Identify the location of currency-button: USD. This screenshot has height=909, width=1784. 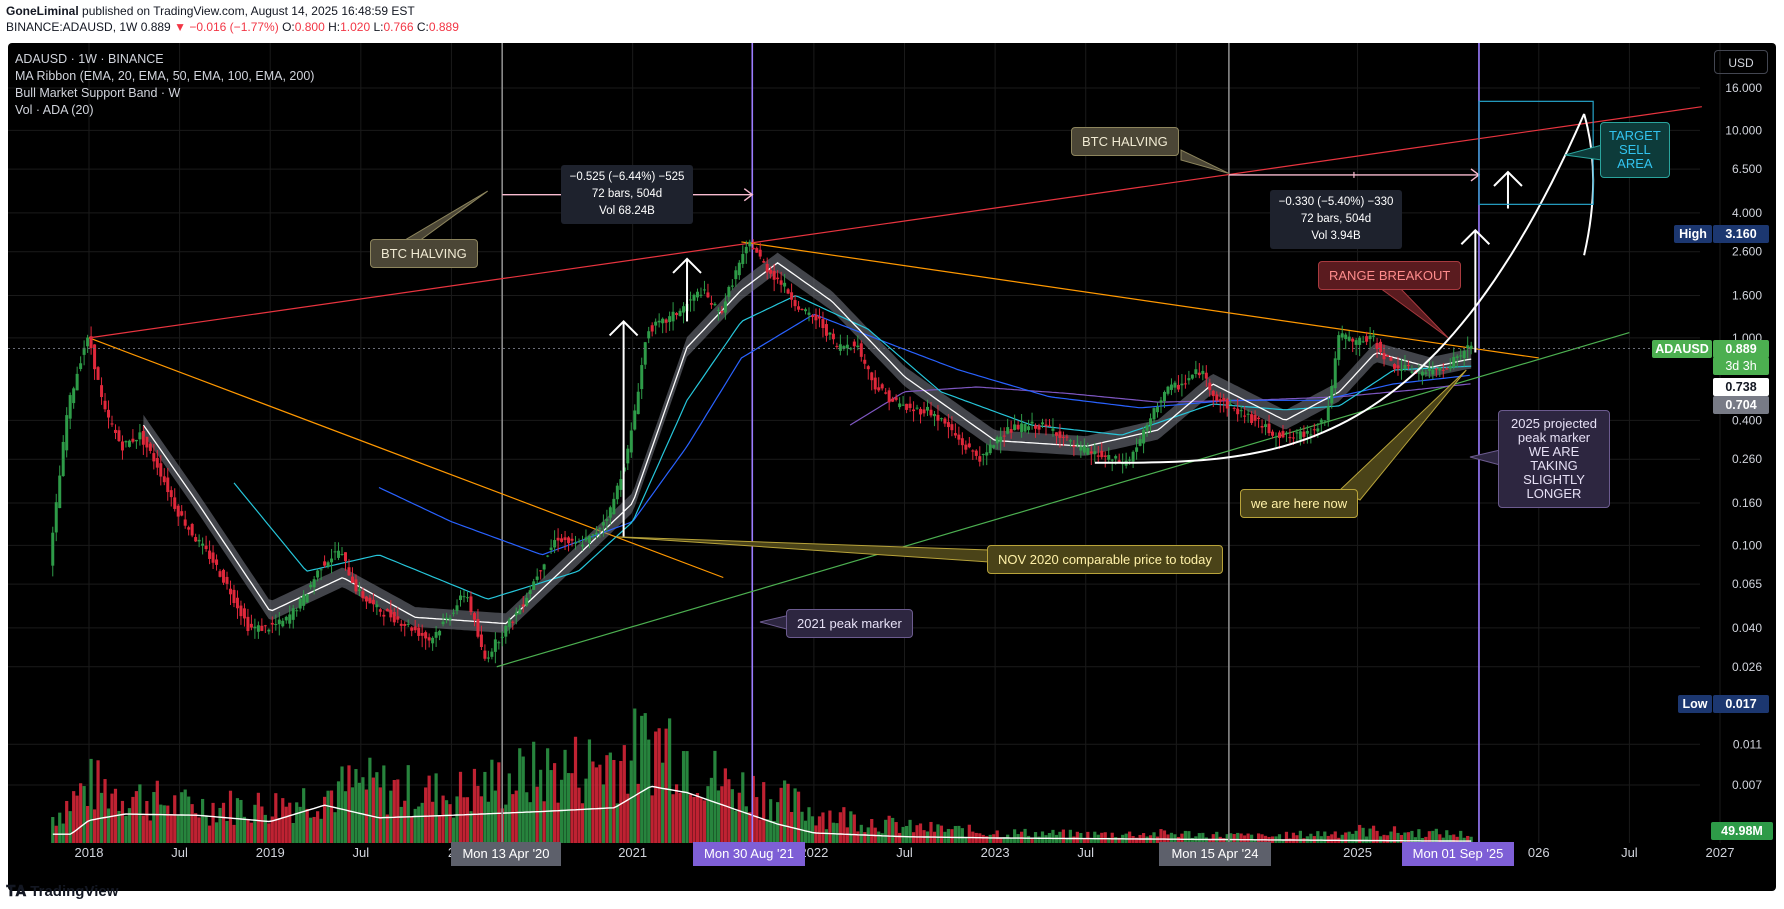
(1741, 62).